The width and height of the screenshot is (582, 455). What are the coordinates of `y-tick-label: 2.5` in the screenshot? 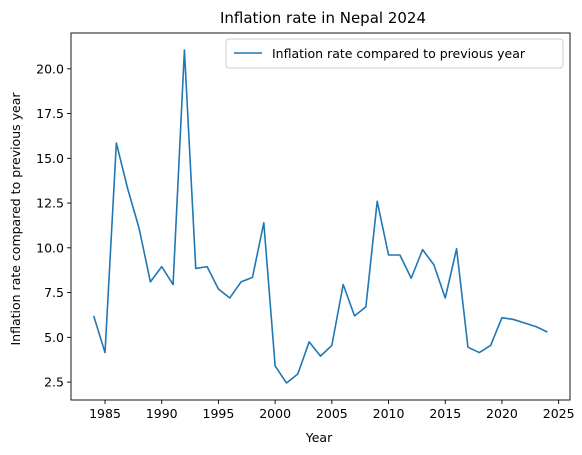 It's located at (54, 382).